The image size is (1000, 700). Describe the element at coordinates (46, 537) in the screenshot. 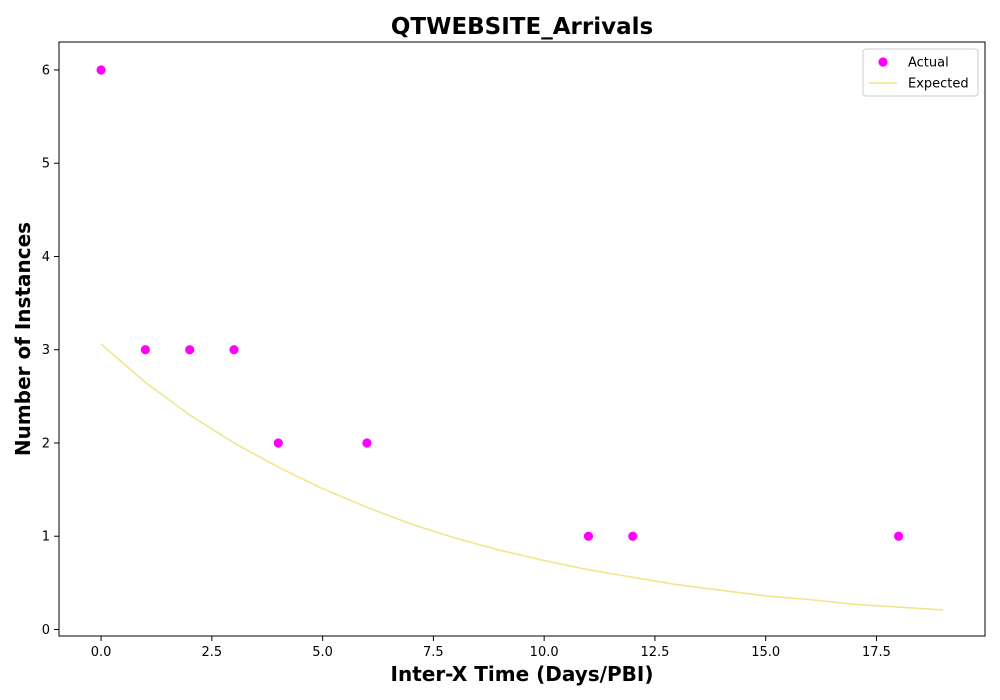

I see `y-tick-label: 1` at that location.